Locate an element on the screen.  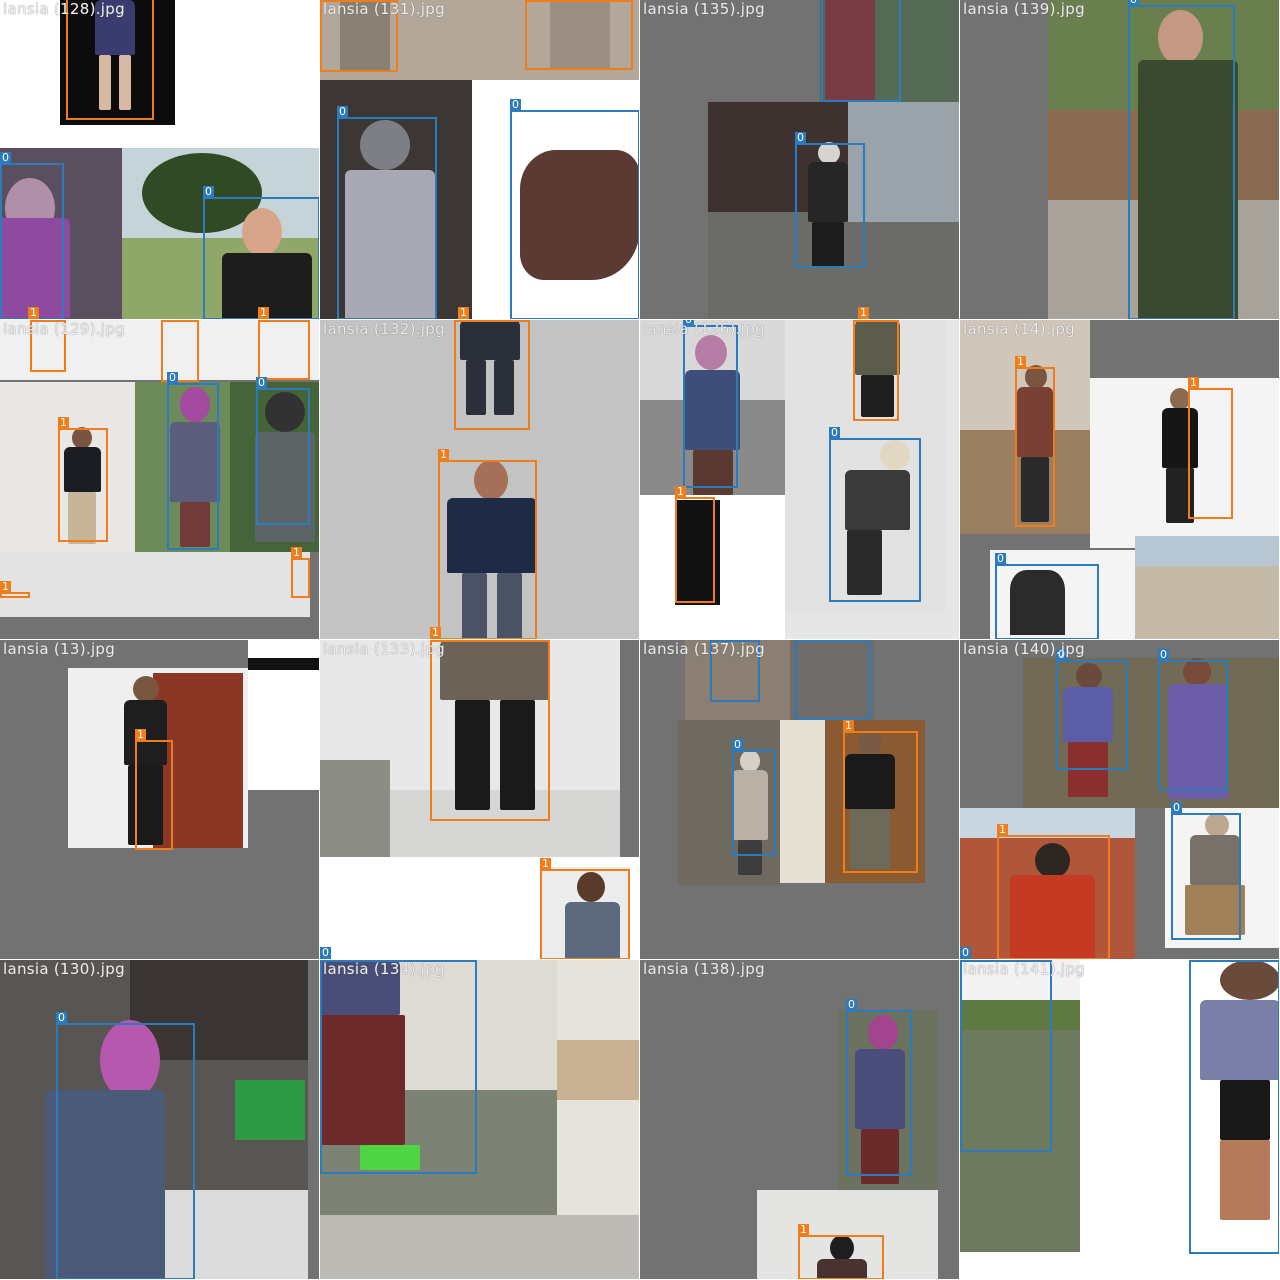
mosaic-tile: 0 0 0 1 lansia (137).jpg is located at coordinates (800, 800).